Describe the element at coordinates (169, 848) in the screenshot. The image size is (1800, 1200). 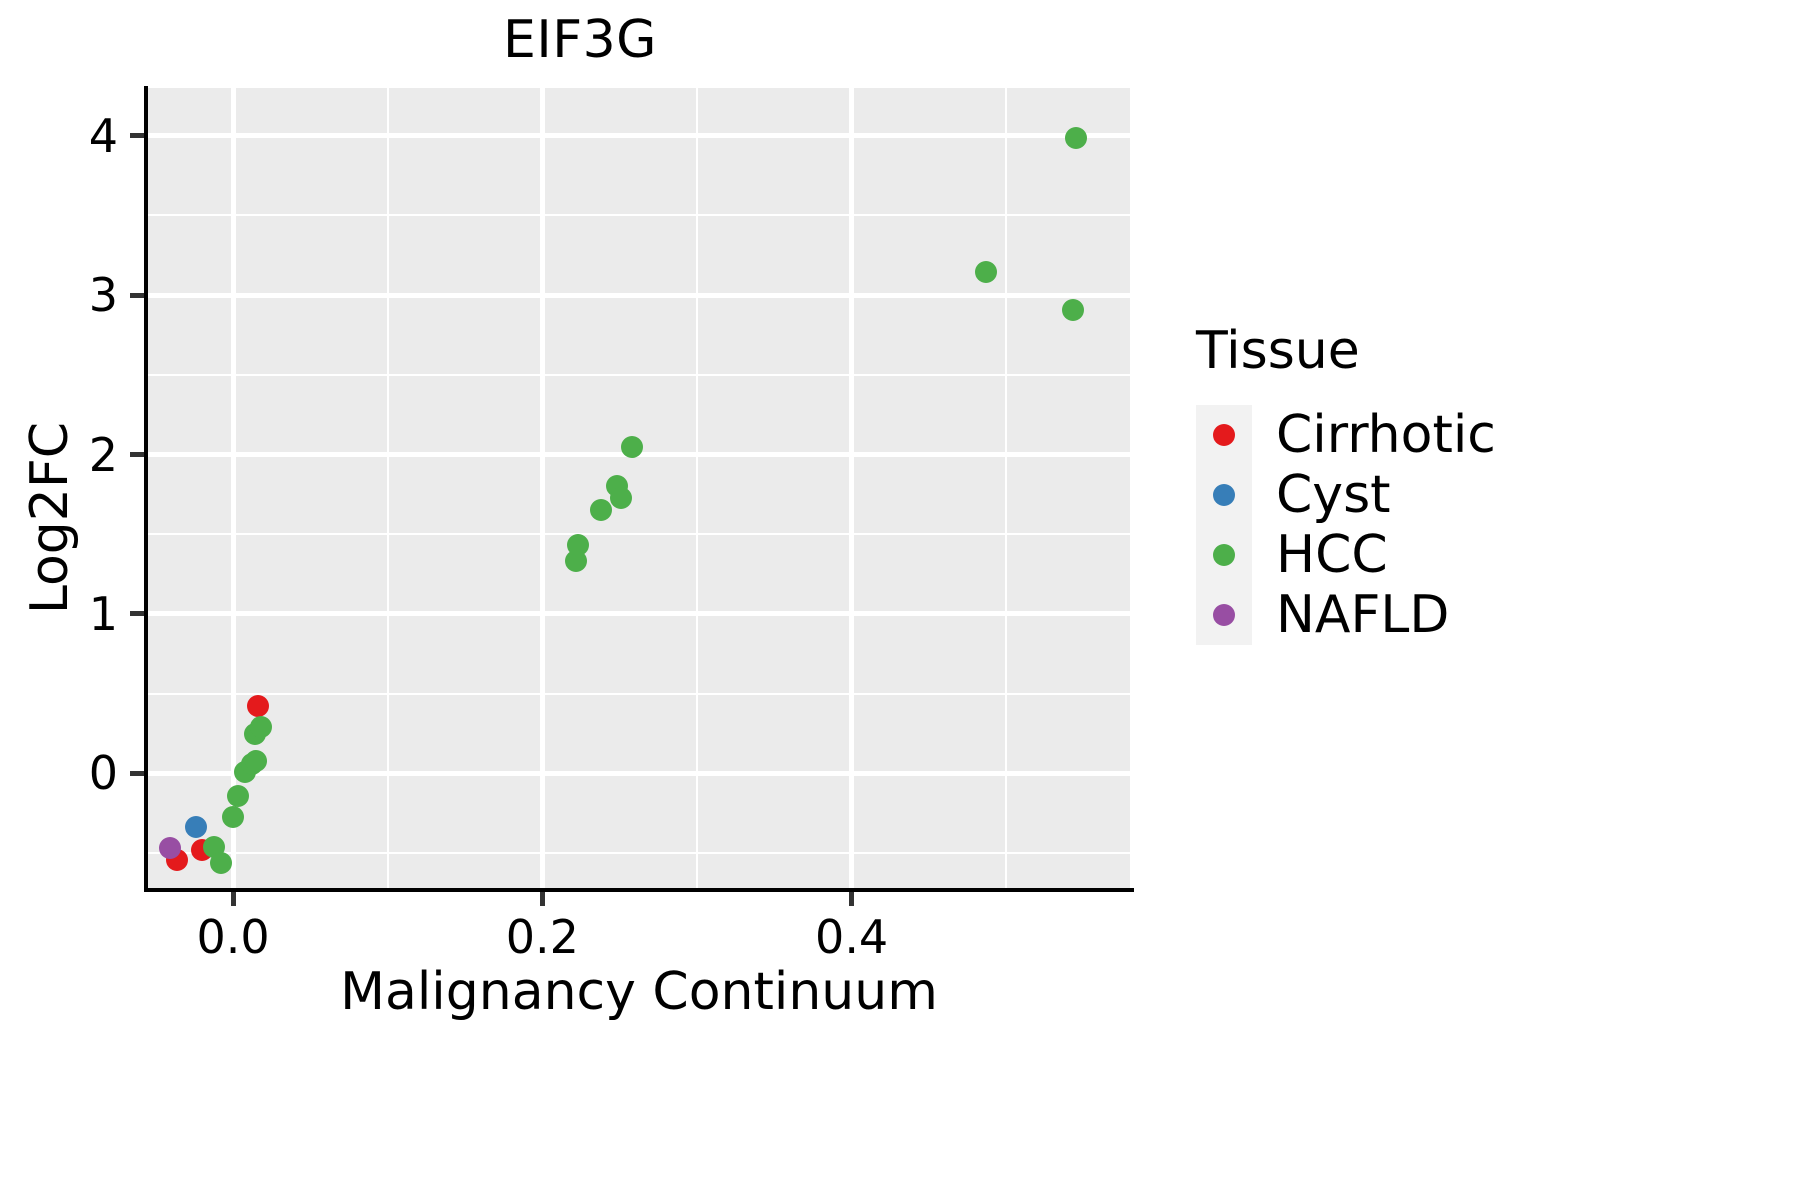
I see `data-point-nafld` at that location.